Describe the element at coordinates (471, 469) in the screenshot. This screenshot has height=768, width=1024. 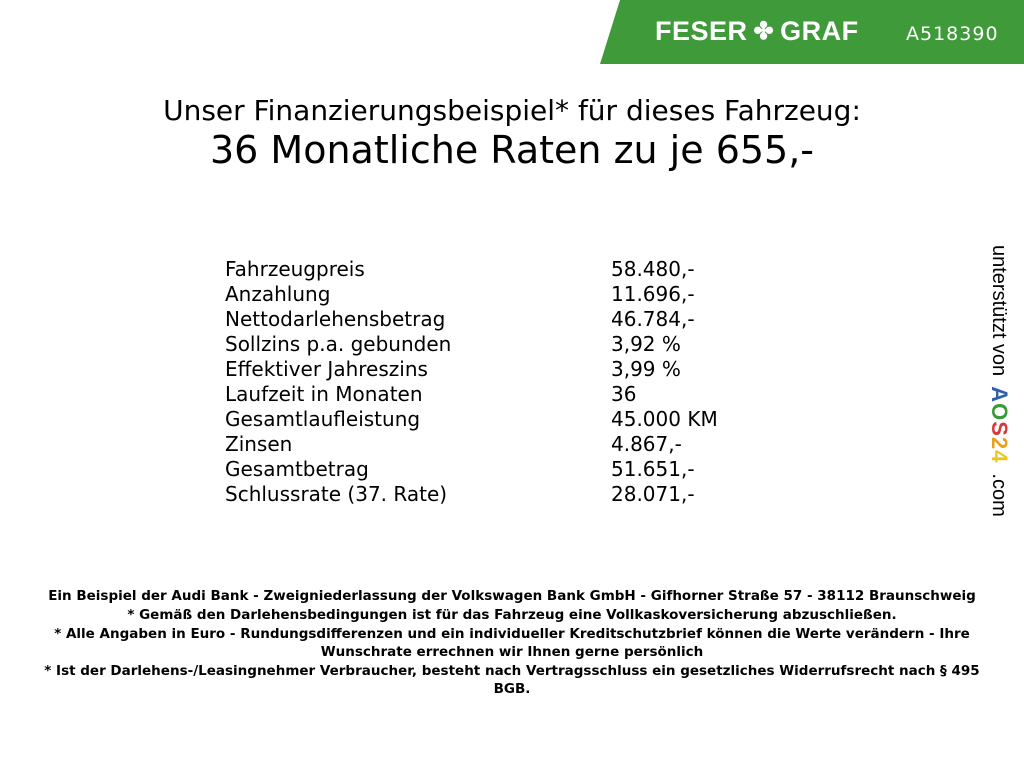
I see `table-row: Gesamtbetrag 51.651,-` at that location.